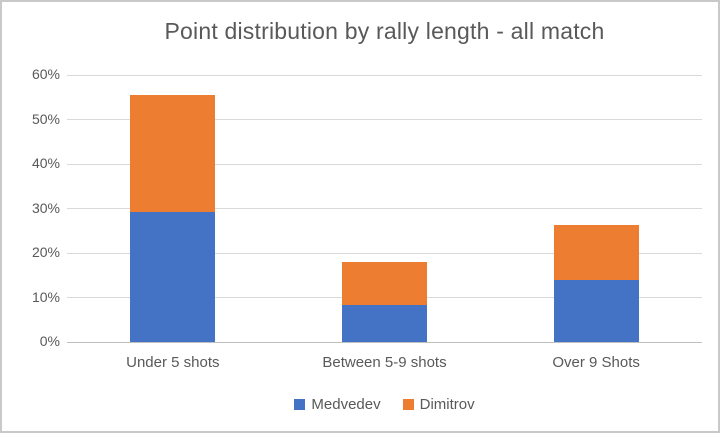  What do you see at coordinates (45, 296) in the screenshot?
I see `y-axis-tick-label: 10%` at bounding box center [45, 296].